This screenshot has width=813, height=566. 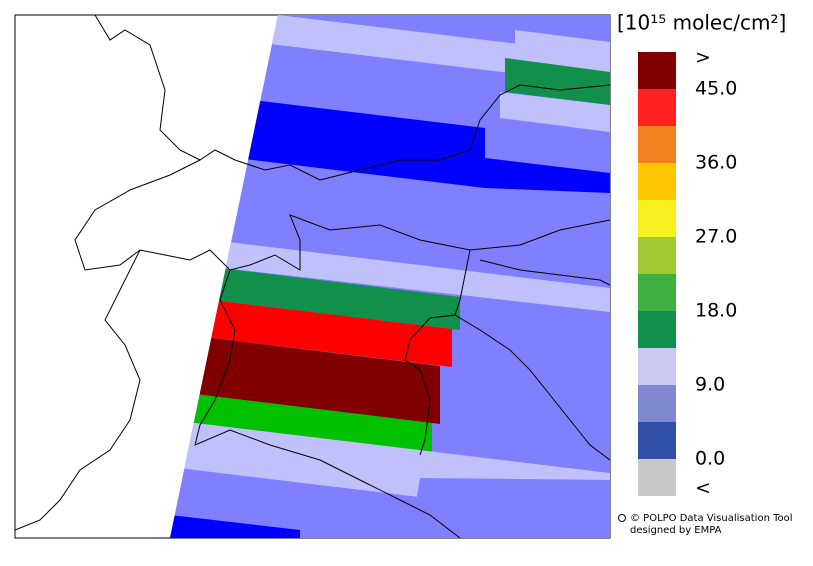 What do you see at coordinates (703, 58) in the screenshot?
I see `colorbar-label: >` at bounding box center [703, 58].